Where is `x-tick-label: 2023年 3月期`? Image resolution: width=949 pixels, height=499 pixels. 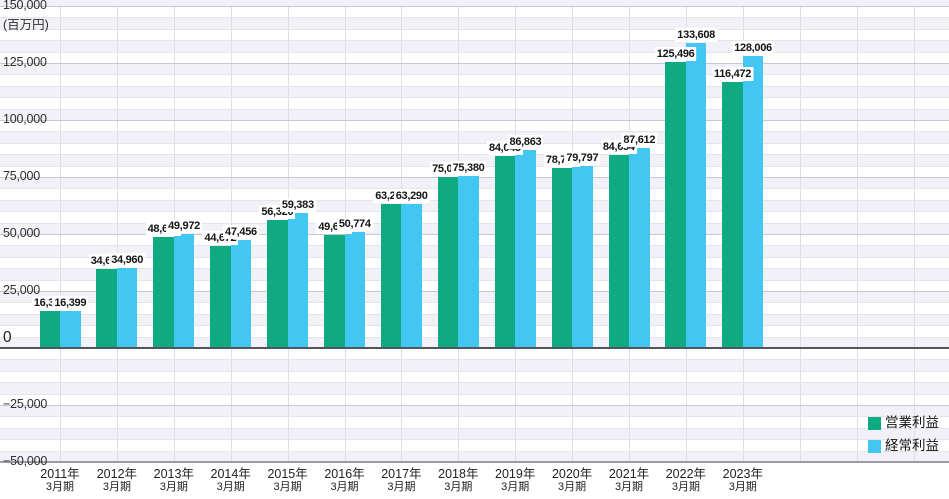
x-tick-label: 2023年 3月期 is located at coordinates (743, 480).